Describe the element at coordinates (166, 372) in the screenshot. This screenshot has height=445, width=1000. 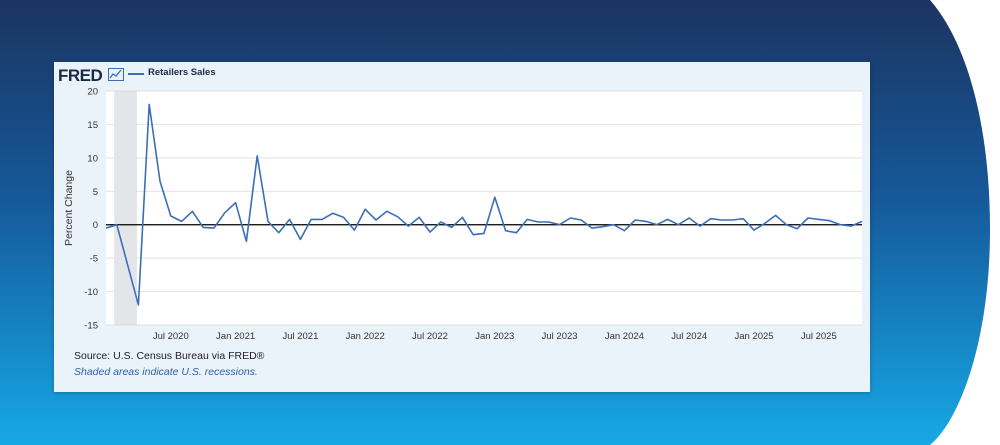
I see `recession-note: Shaded areas indicate U.S. recessions.` at that location.